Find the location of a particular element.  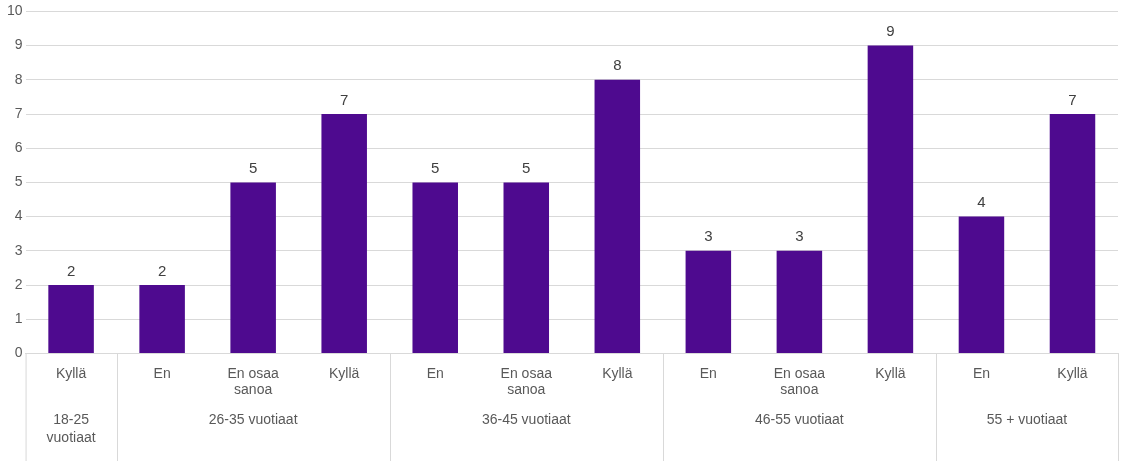

text: 26-35 vuotiaat is located at coordinates (253, 419).